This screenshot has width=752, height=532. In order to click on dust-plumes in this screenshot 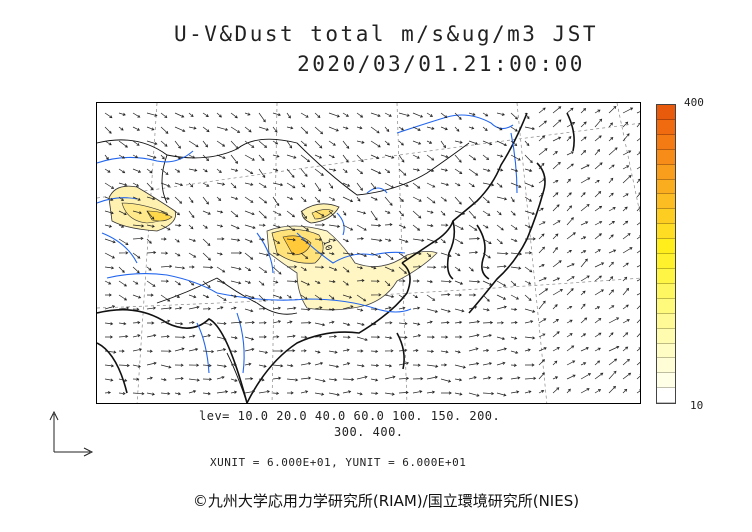, I will do `click(273, 248)`.